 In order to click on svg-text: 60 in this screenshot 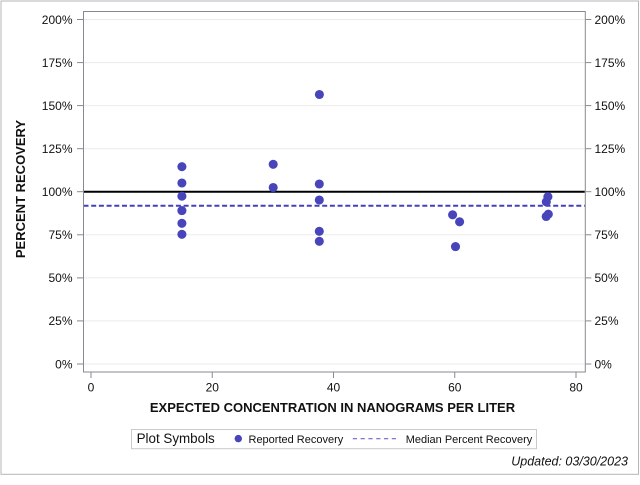, I will do `click(455, 387)`.